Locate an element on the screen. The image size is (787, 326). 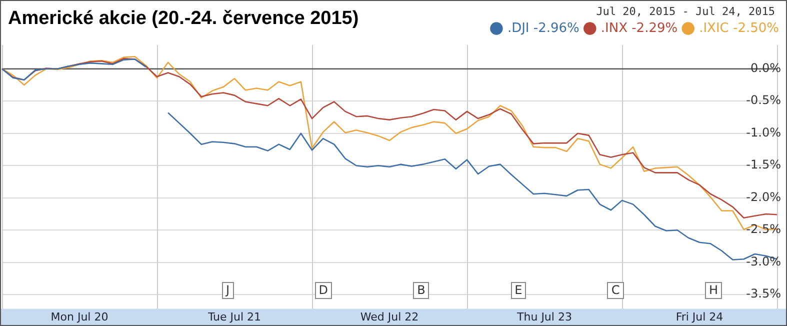
x-tick-label: Tue Jul 21 is located at coordinates (234, 317).